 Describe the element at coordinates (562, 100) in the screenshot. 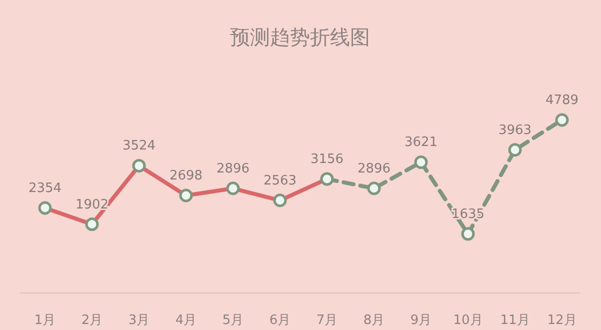

I see `data-label: 4789` at that location.